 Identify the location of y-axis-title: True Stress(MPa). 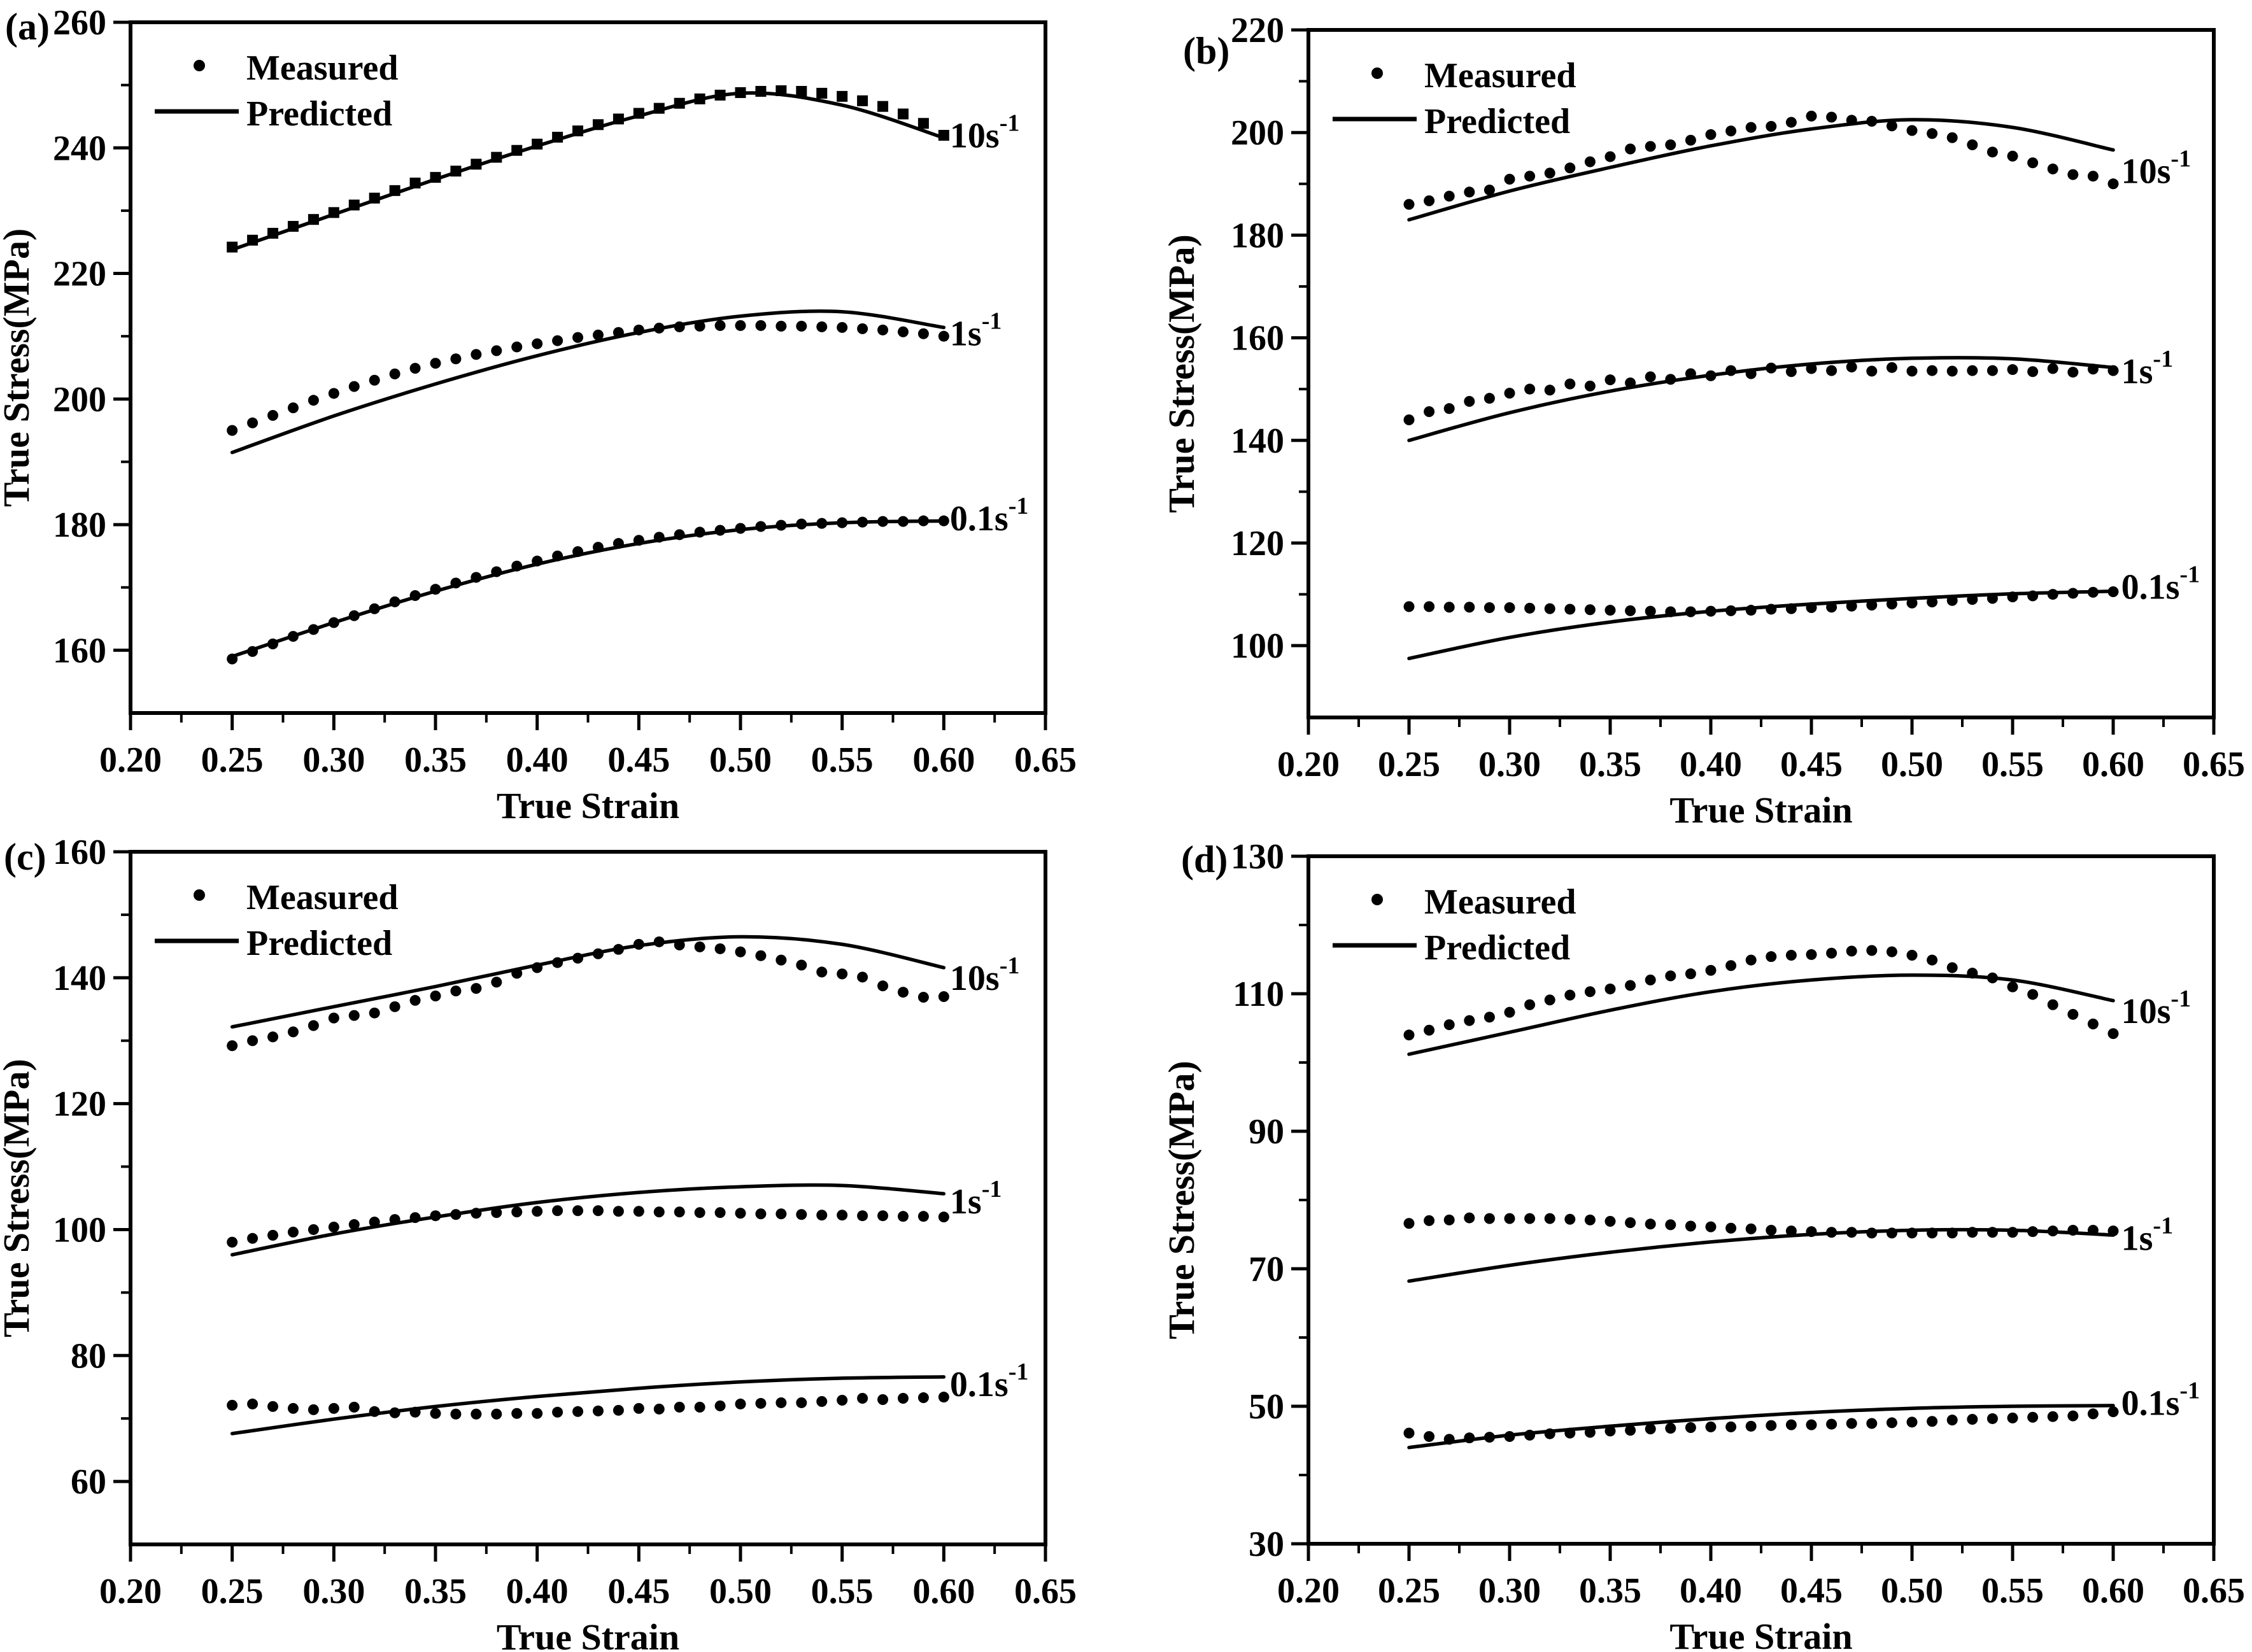
(1182, 1200).